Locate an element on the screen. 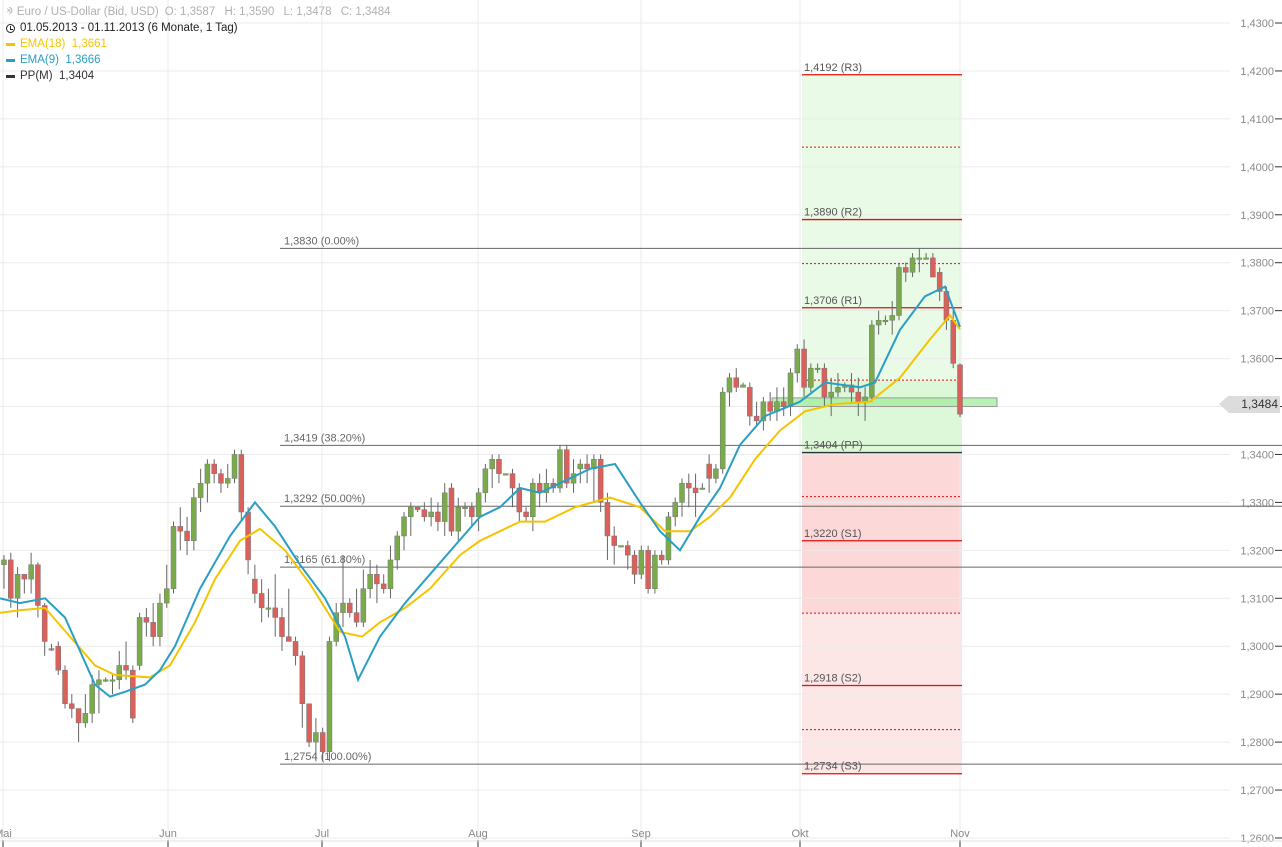  y-tick-label: 1,3800 is located at coordinates (1257, 264).